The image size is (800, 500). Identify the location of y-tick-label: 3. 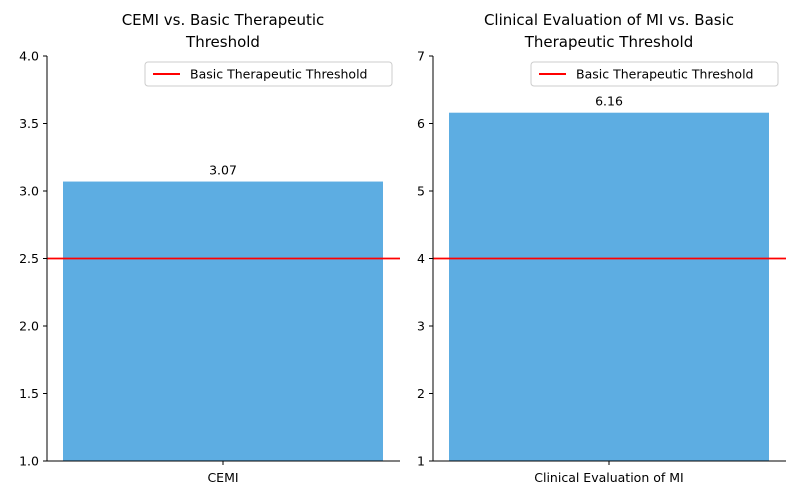
(421, 326).